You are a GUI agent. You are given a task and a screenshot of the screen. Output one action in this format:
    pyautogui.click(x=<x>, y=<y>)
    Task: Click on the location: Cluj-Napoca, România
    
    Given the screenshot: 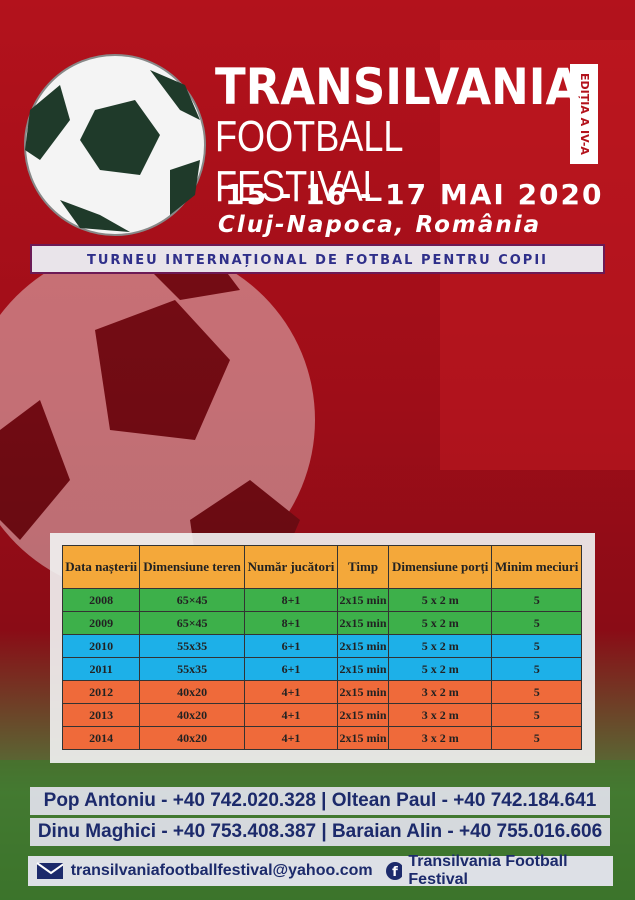 What is the action you would take?
    pyautogui.click(x=380, y=225)
    